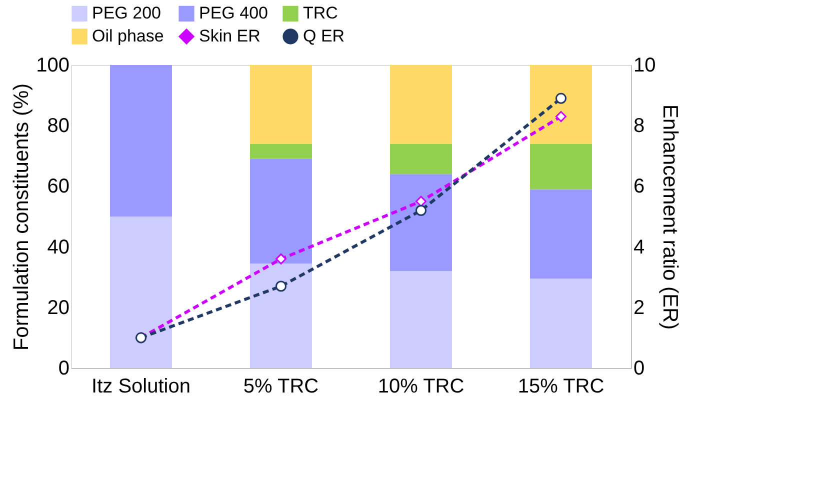 This screenshot has width=825, height=486. Describe the element at coordinates (126, 13) in the screenshot. I see `legend-label: PEG 200` at that location.